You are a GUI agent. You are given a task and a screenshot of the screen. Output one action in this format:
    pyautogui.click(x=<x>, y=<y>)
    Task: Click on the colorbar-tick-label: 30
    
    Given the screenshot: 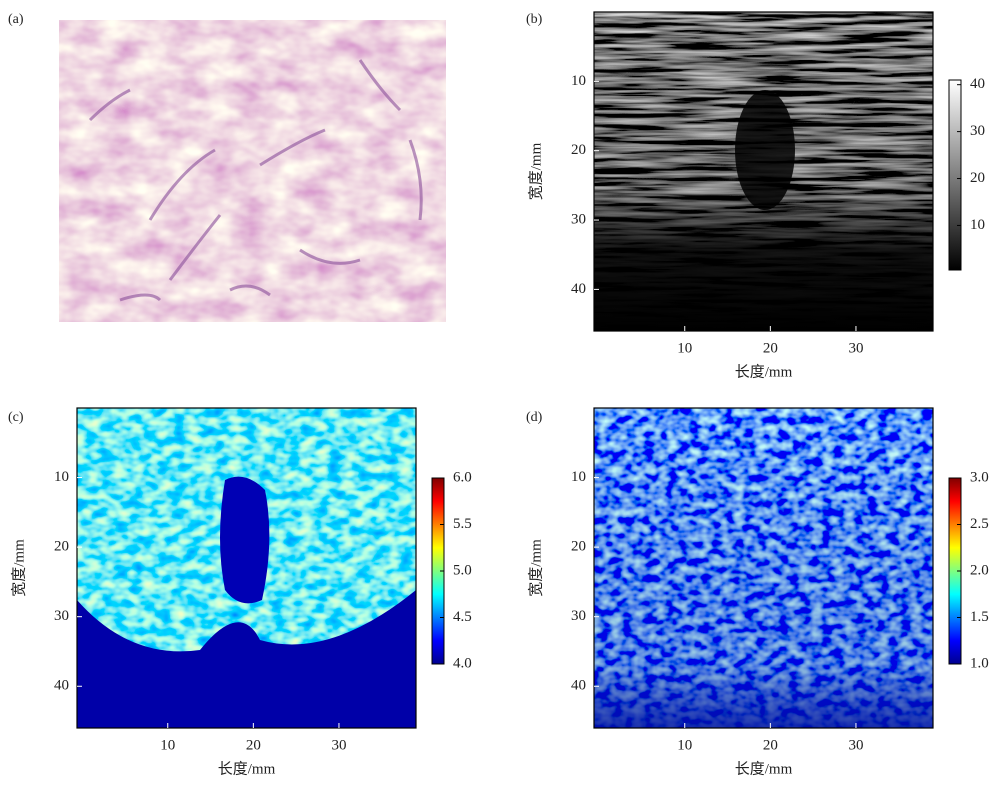 What is the action you would take?
    pyautogui.click(x=977, y=131)
    